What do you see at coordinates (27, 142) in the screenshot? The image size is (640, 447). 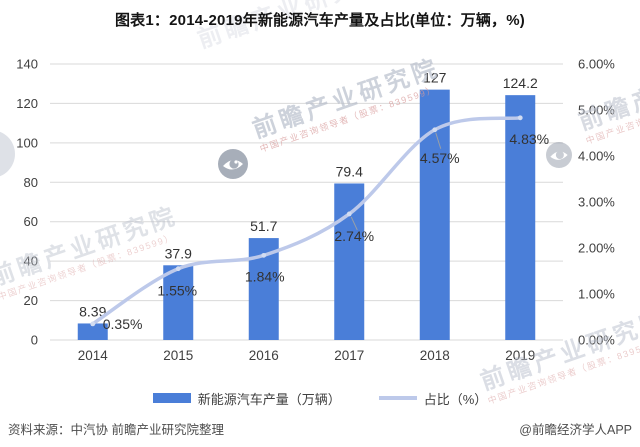 I see `svg-text: 100` at bounding box center [27, 142].